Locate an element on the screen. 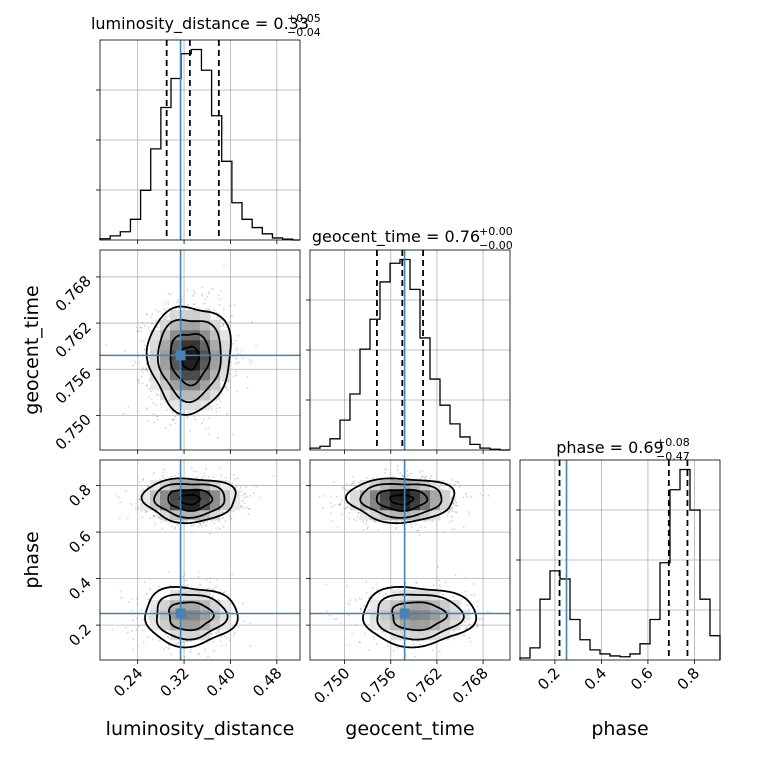 The height and width of the screenshot is (760, 760). contours is located at coordinates (188, 360).